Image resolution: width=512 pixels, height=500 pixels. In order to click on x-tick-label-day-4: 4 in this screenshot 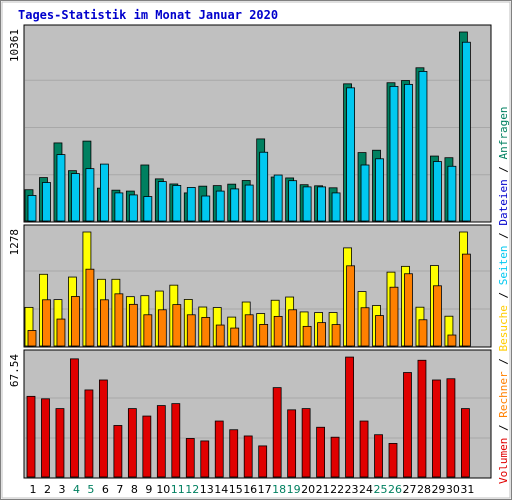, I will do `click(76, 489)`.